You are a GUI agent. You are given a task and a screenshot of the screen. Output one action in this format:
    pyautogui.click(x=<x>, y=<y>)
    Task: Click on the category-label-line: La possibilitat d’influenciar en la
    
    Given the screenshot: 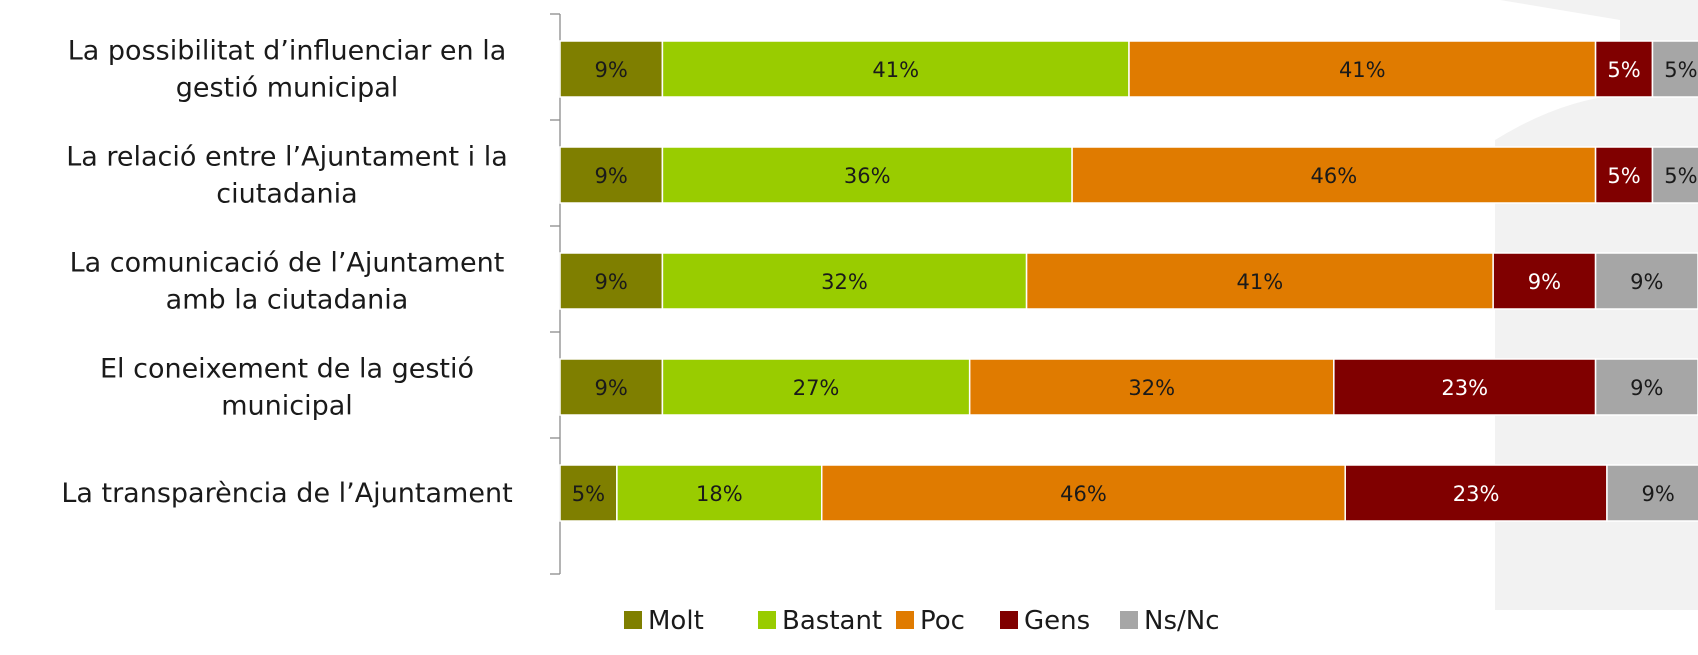 What is the action you would take?
    pyautogui.click(x=287, y=51)
    